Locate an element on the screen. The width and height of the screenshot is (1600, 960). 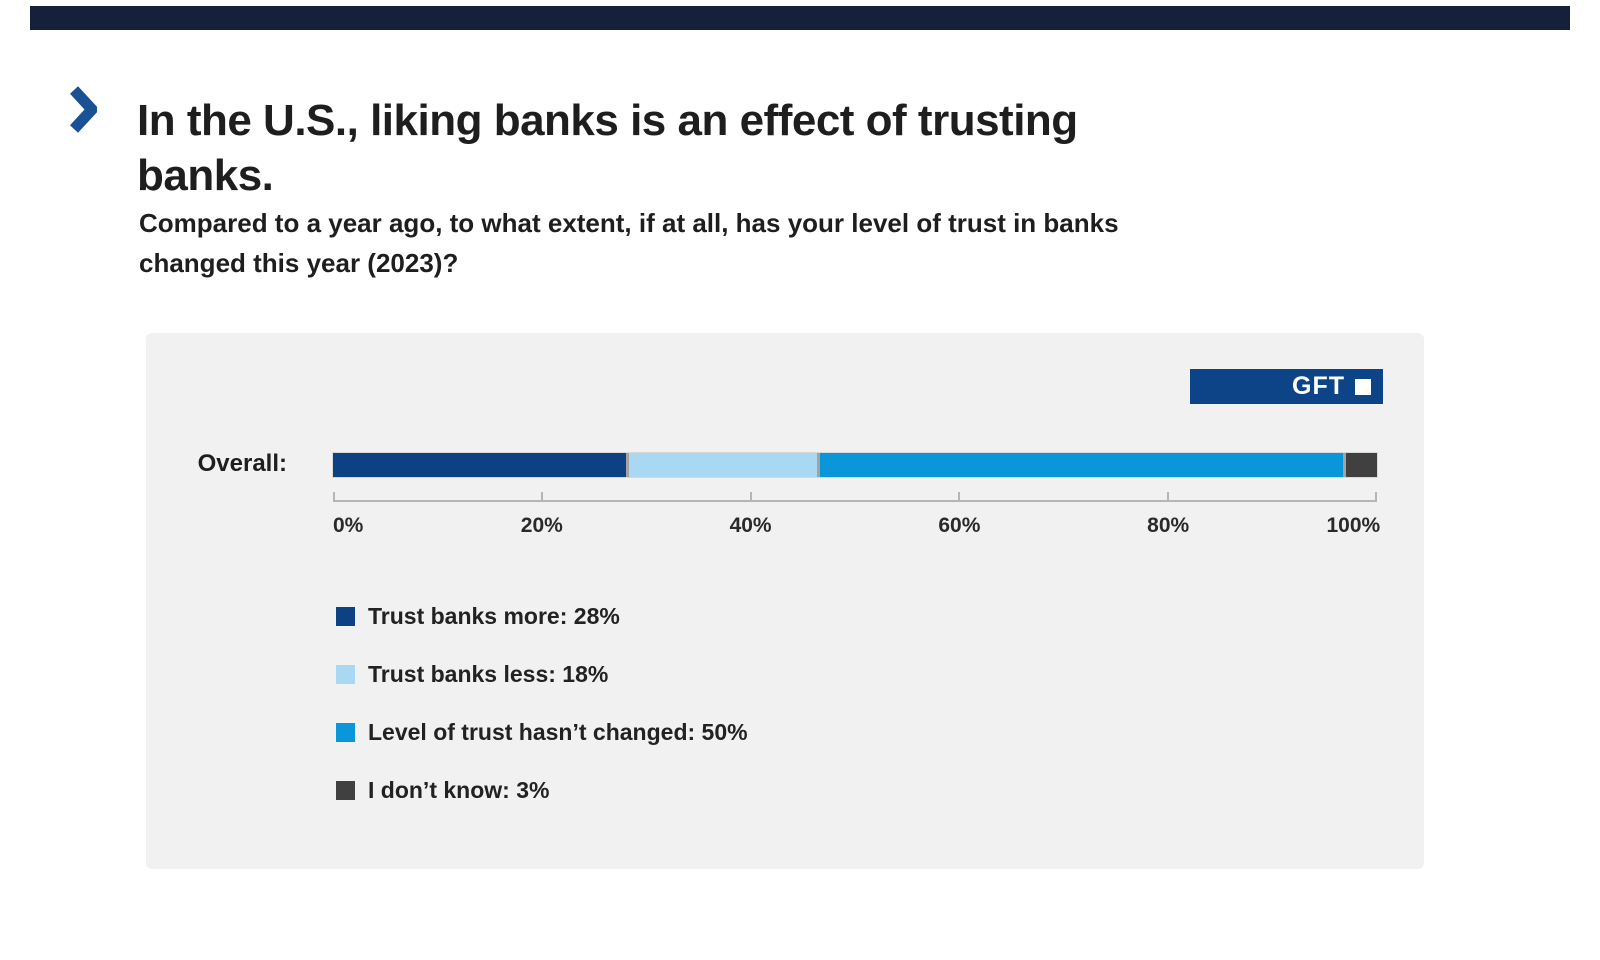
page-title-line-2: banks. is located at coordinates (205, 176).